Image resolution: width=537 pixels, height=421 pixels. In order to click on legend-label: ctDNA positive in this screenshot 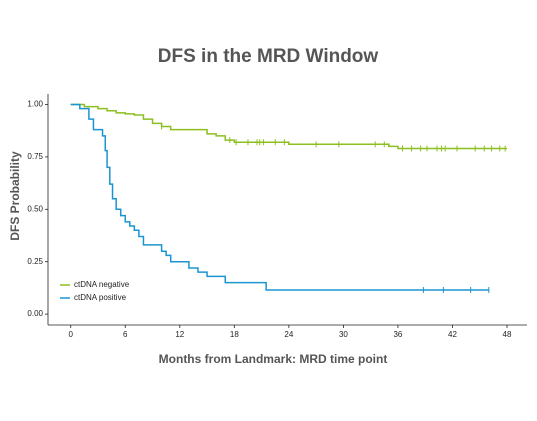, I will do `click(100, 297)`.